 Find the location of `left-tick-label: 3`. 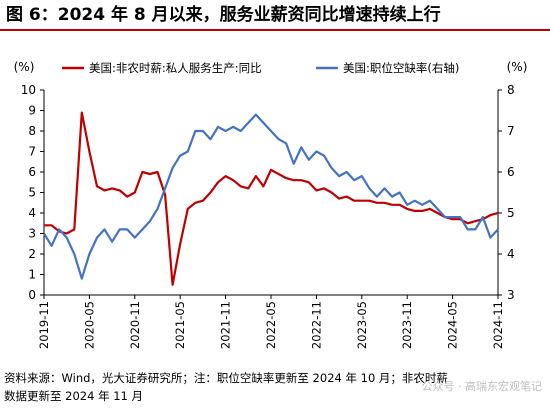

left-tick-label: 3 is located at coordinates (32, 234).